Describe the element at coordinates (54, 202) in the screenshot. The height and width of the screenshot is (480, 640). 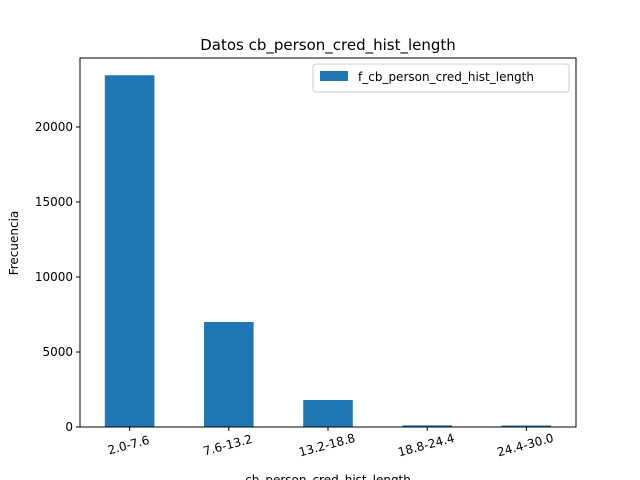
I see `y-tick-label: 15000` at that location.